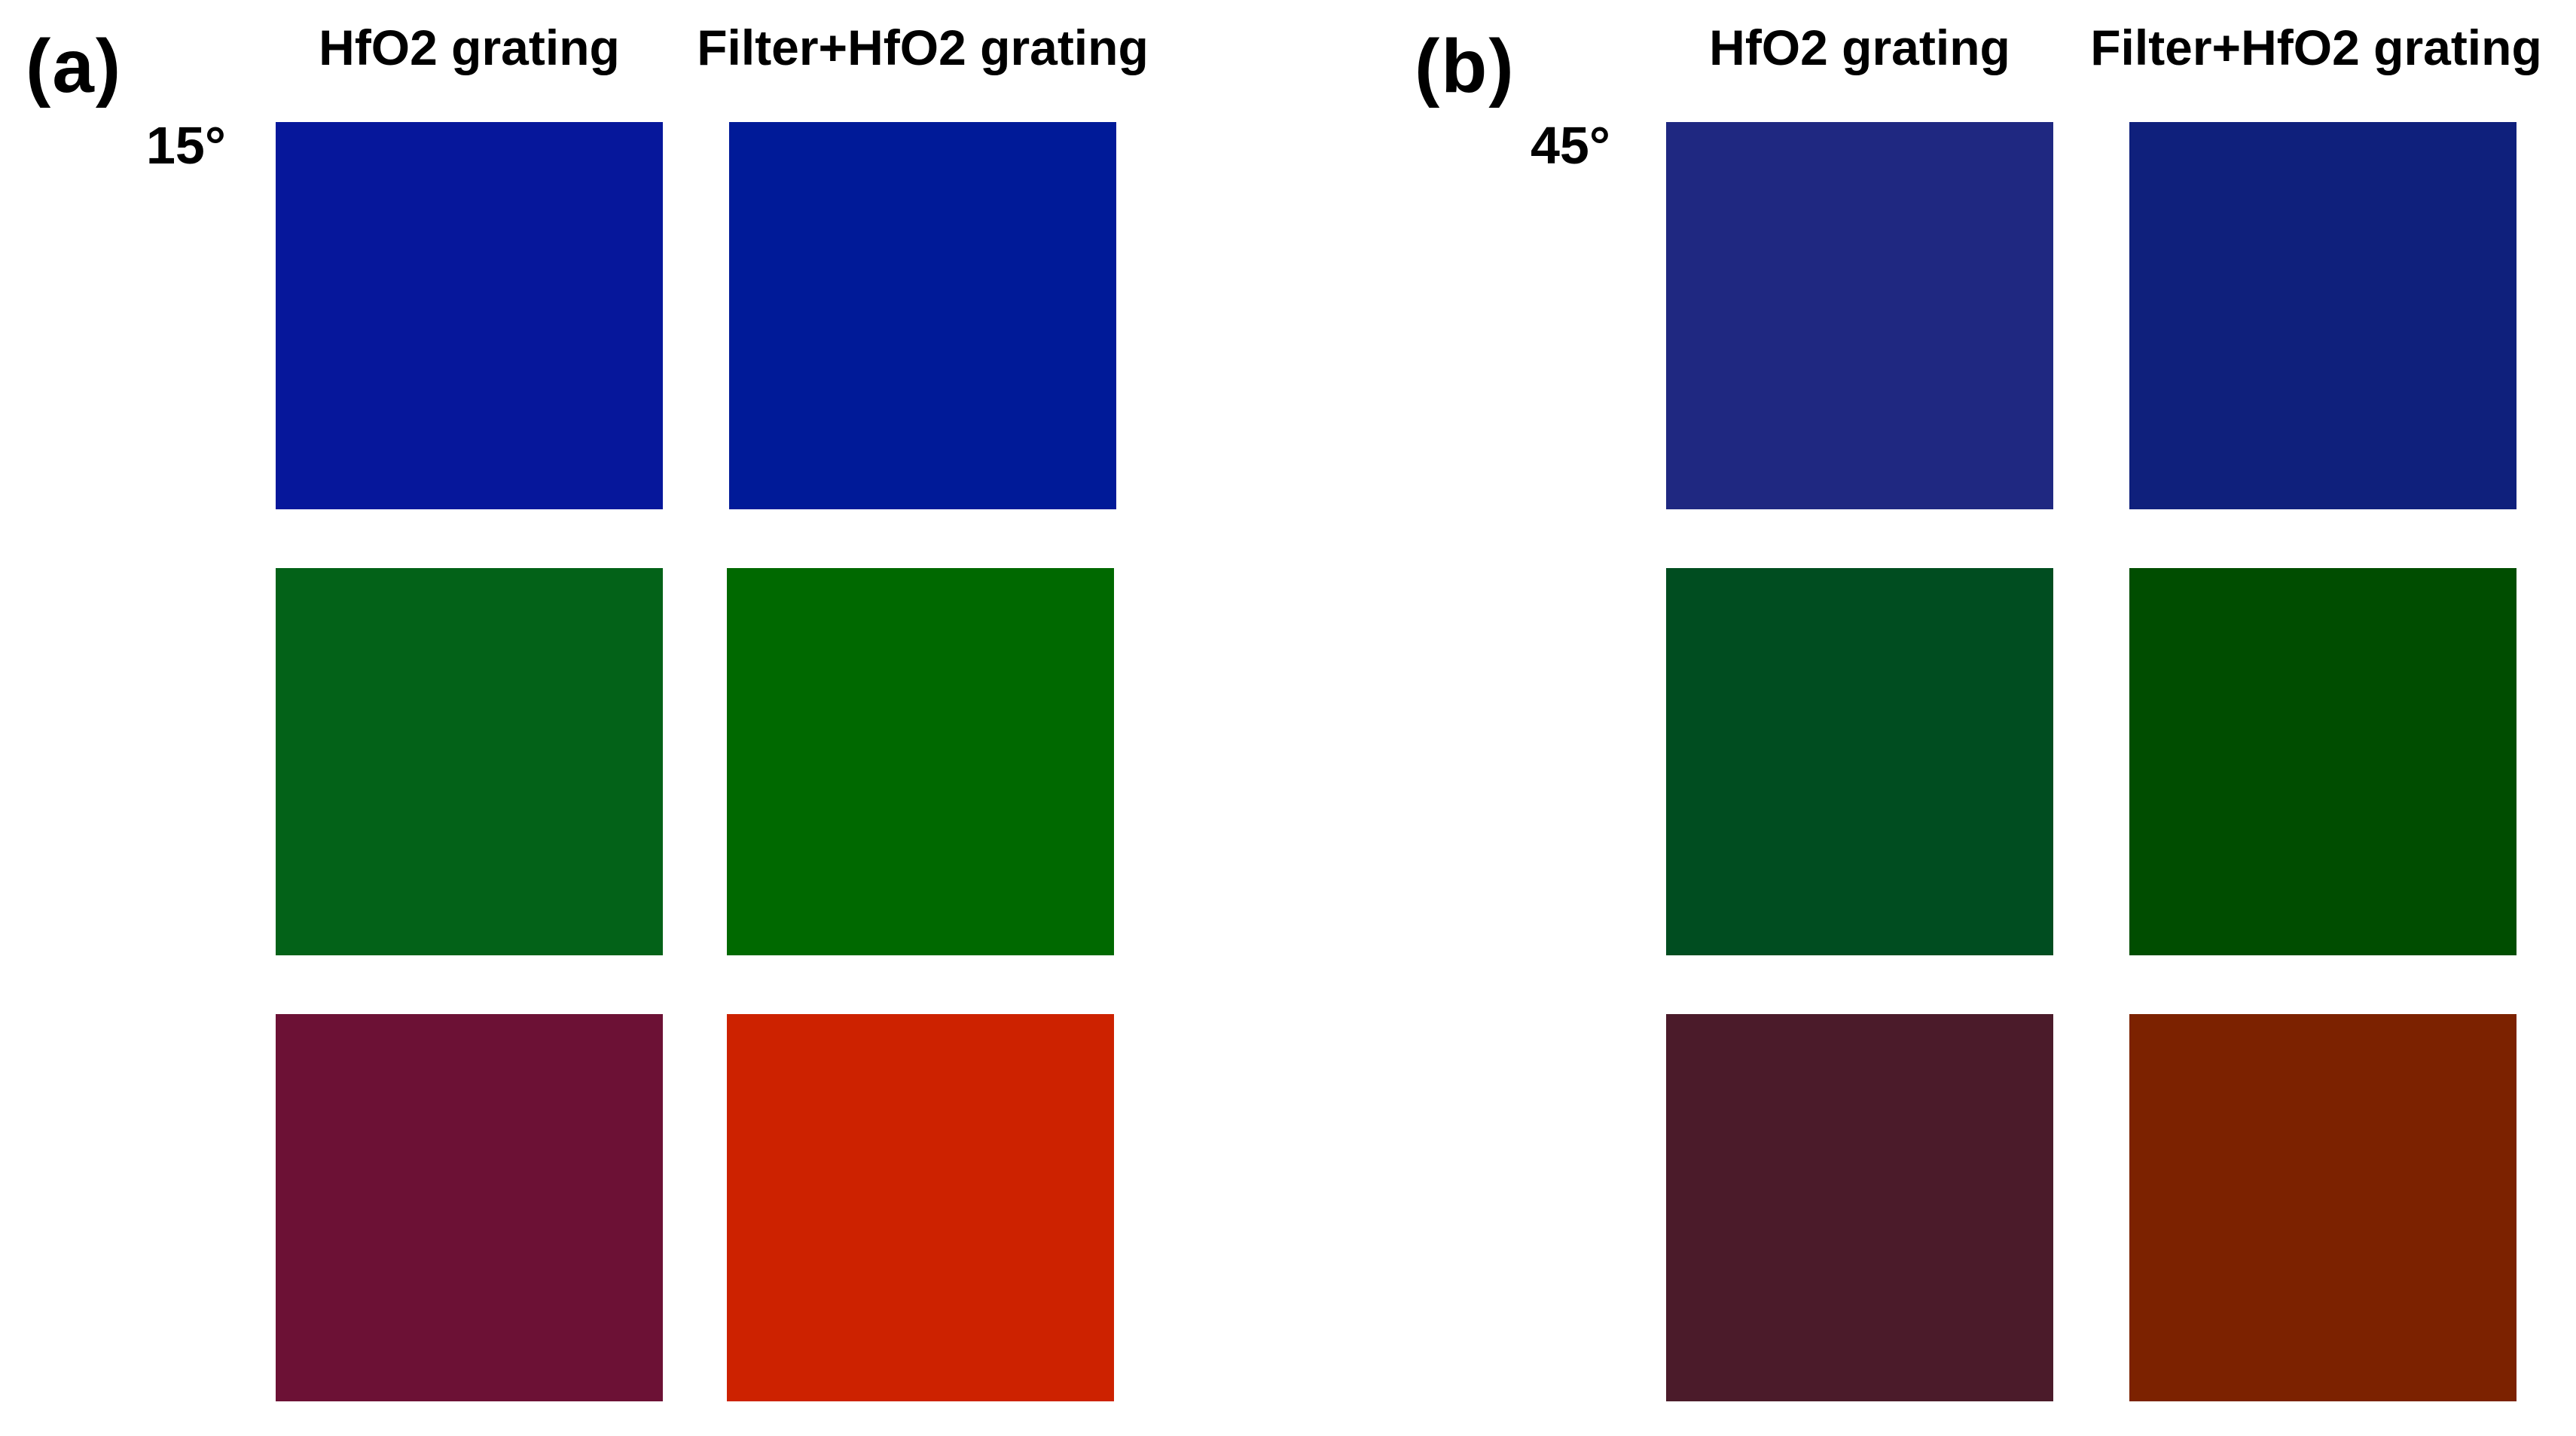 Image resolution: width=2576 pixels, height=1436 pixels. I want to click on angle-label: 15°, so click(186, 145).